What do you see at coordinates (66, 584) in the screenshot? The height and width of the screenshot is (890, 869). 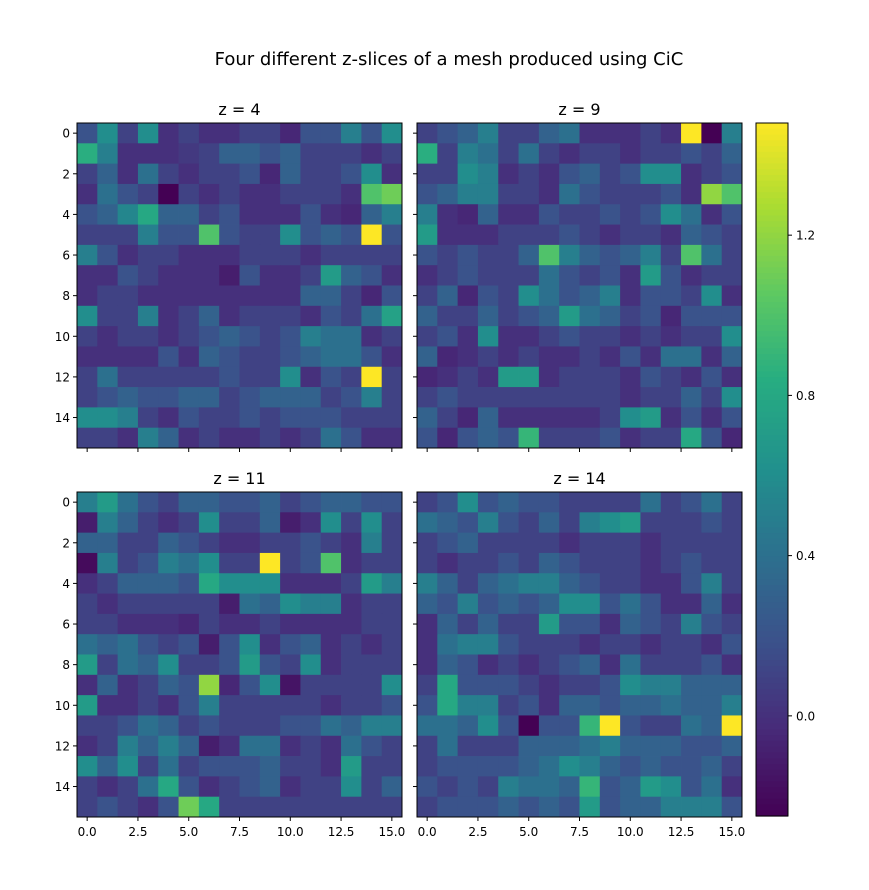 I see `y-tick-label: 4` at bounding box center [66, 584].